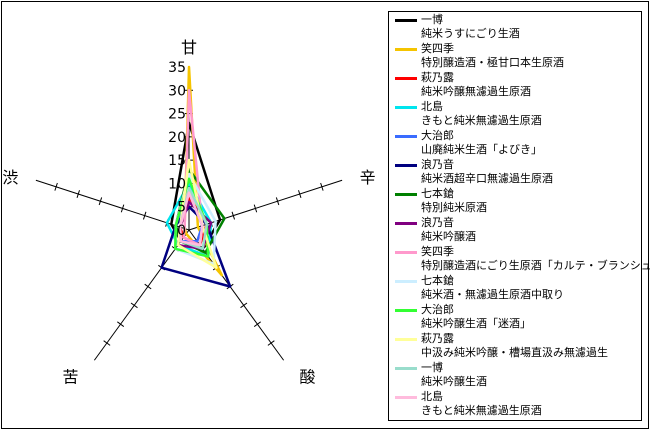 The height and width of the screenshot is (430, 650). What do you see at coordinates (177, 68) in the screenshot?
I see `radial-tick-label: 35` at bounding box center [177, 68].